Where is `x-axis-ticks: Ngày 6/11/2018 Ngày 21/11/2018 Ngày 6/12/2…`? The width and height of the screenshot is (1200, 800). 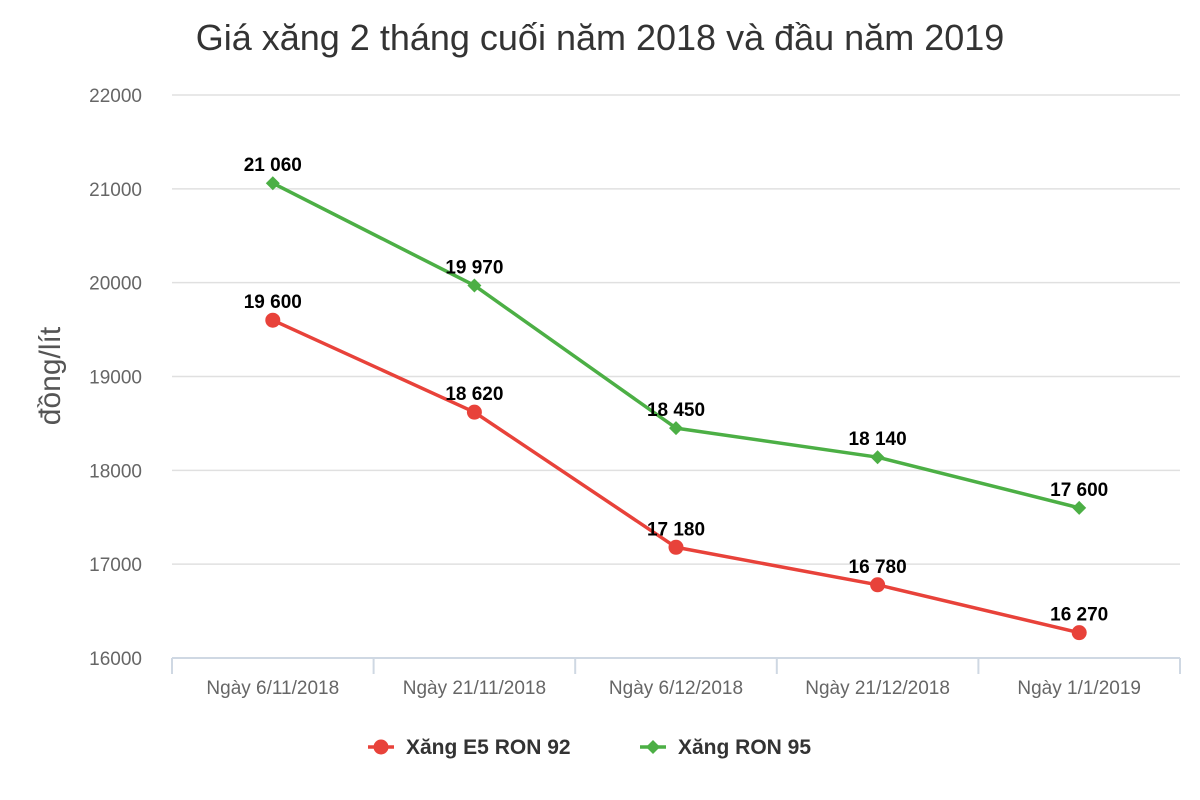 x-axis-ticks: Ngày 6/11/2018 Ngày 21/11/2018 Ngày 6/12/2… is located at coordinates (673, 688).